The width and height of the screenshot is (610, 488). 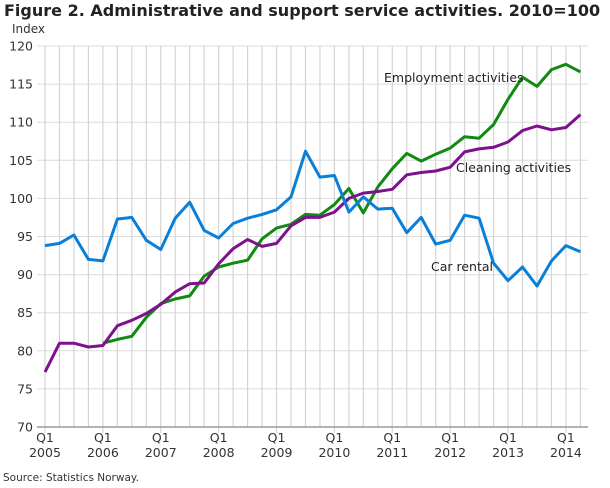 I want to click on y-tick-label: 110, so click(x=21, y=122).